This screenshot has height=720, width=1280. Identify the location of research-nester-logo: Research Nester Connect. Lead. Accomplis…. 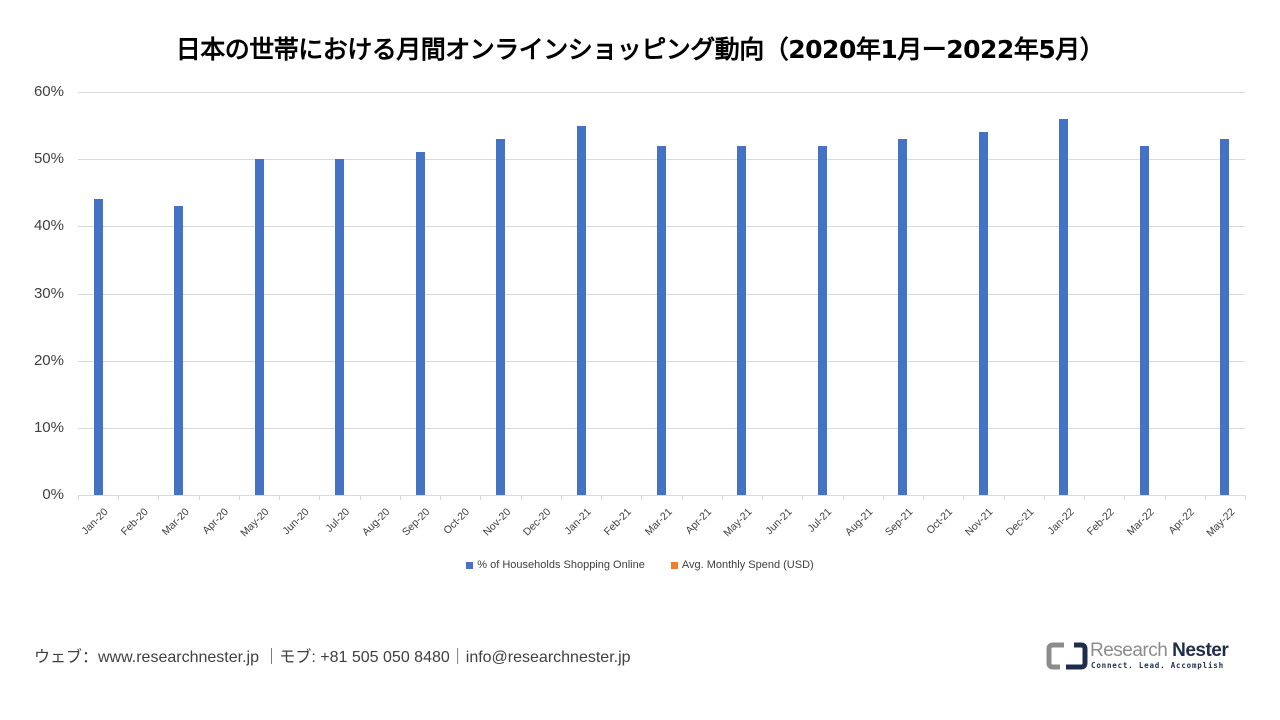
(1137, 656).